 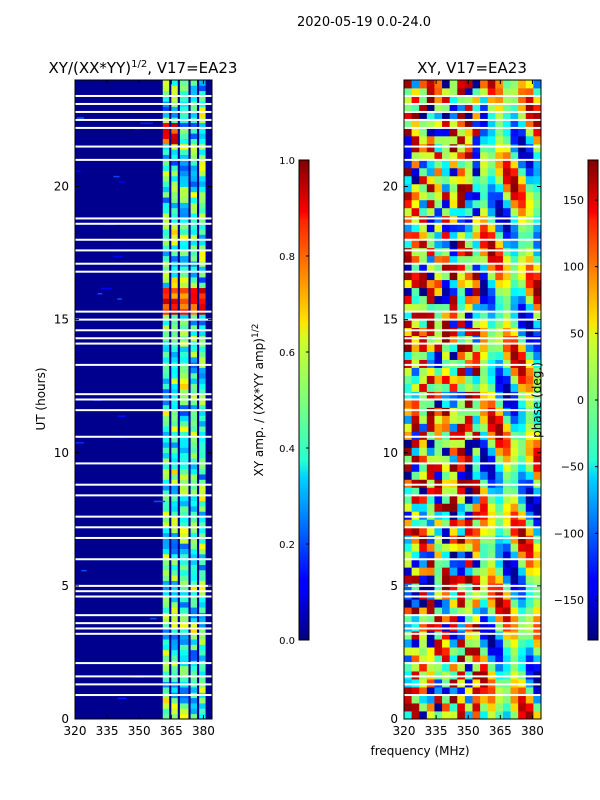 What do you see at coordinates (116, 176) in the screenshot?
I see `amplitude-speckle` at bounding box center [116, 176].